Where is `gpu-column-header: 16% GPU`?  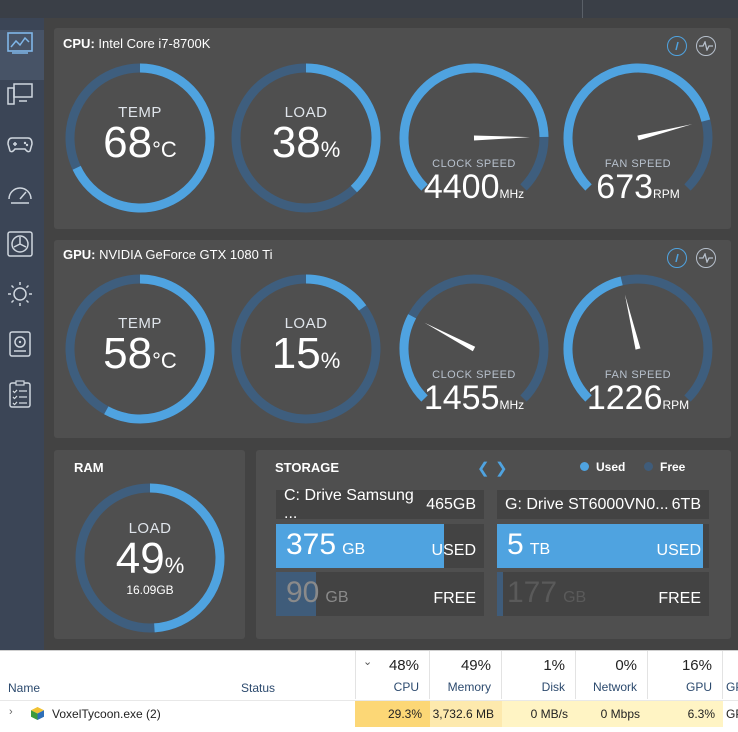
gpu-column-header: 16% GPU is located at coordinates (685, 675).